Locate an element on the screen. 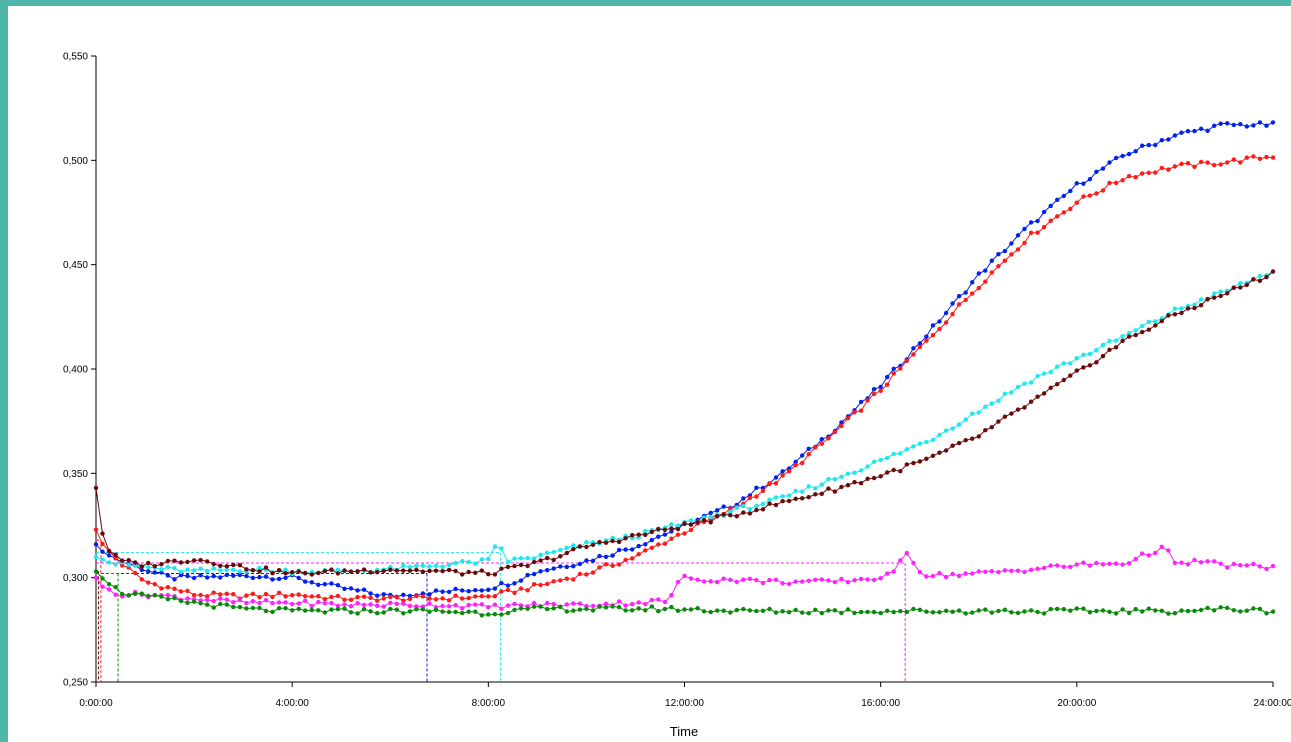  x-tick-label: 16:00:00 is located at coordinates (880, 703).